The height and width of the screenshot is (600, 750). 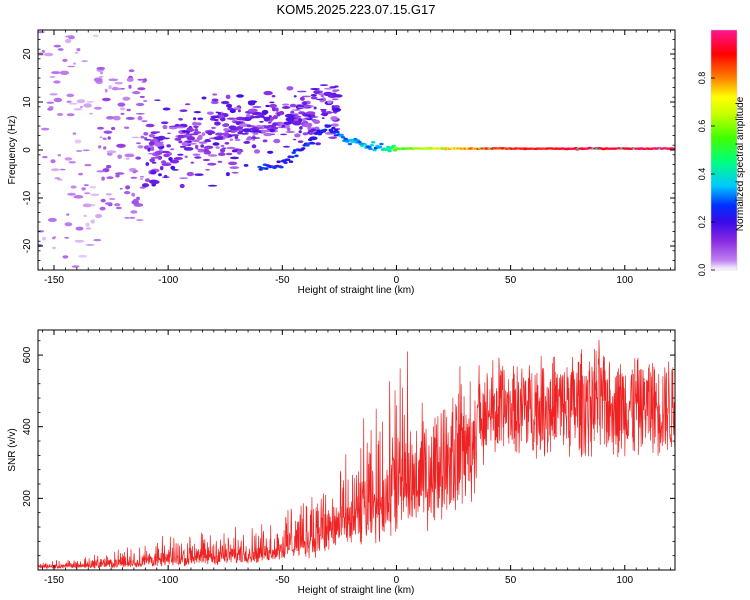 What do you see at coordinates (740, 163) in the screenshot?
I see `colorbar-label: Normalized spectral amplitude` at bounding box center [740, 163].